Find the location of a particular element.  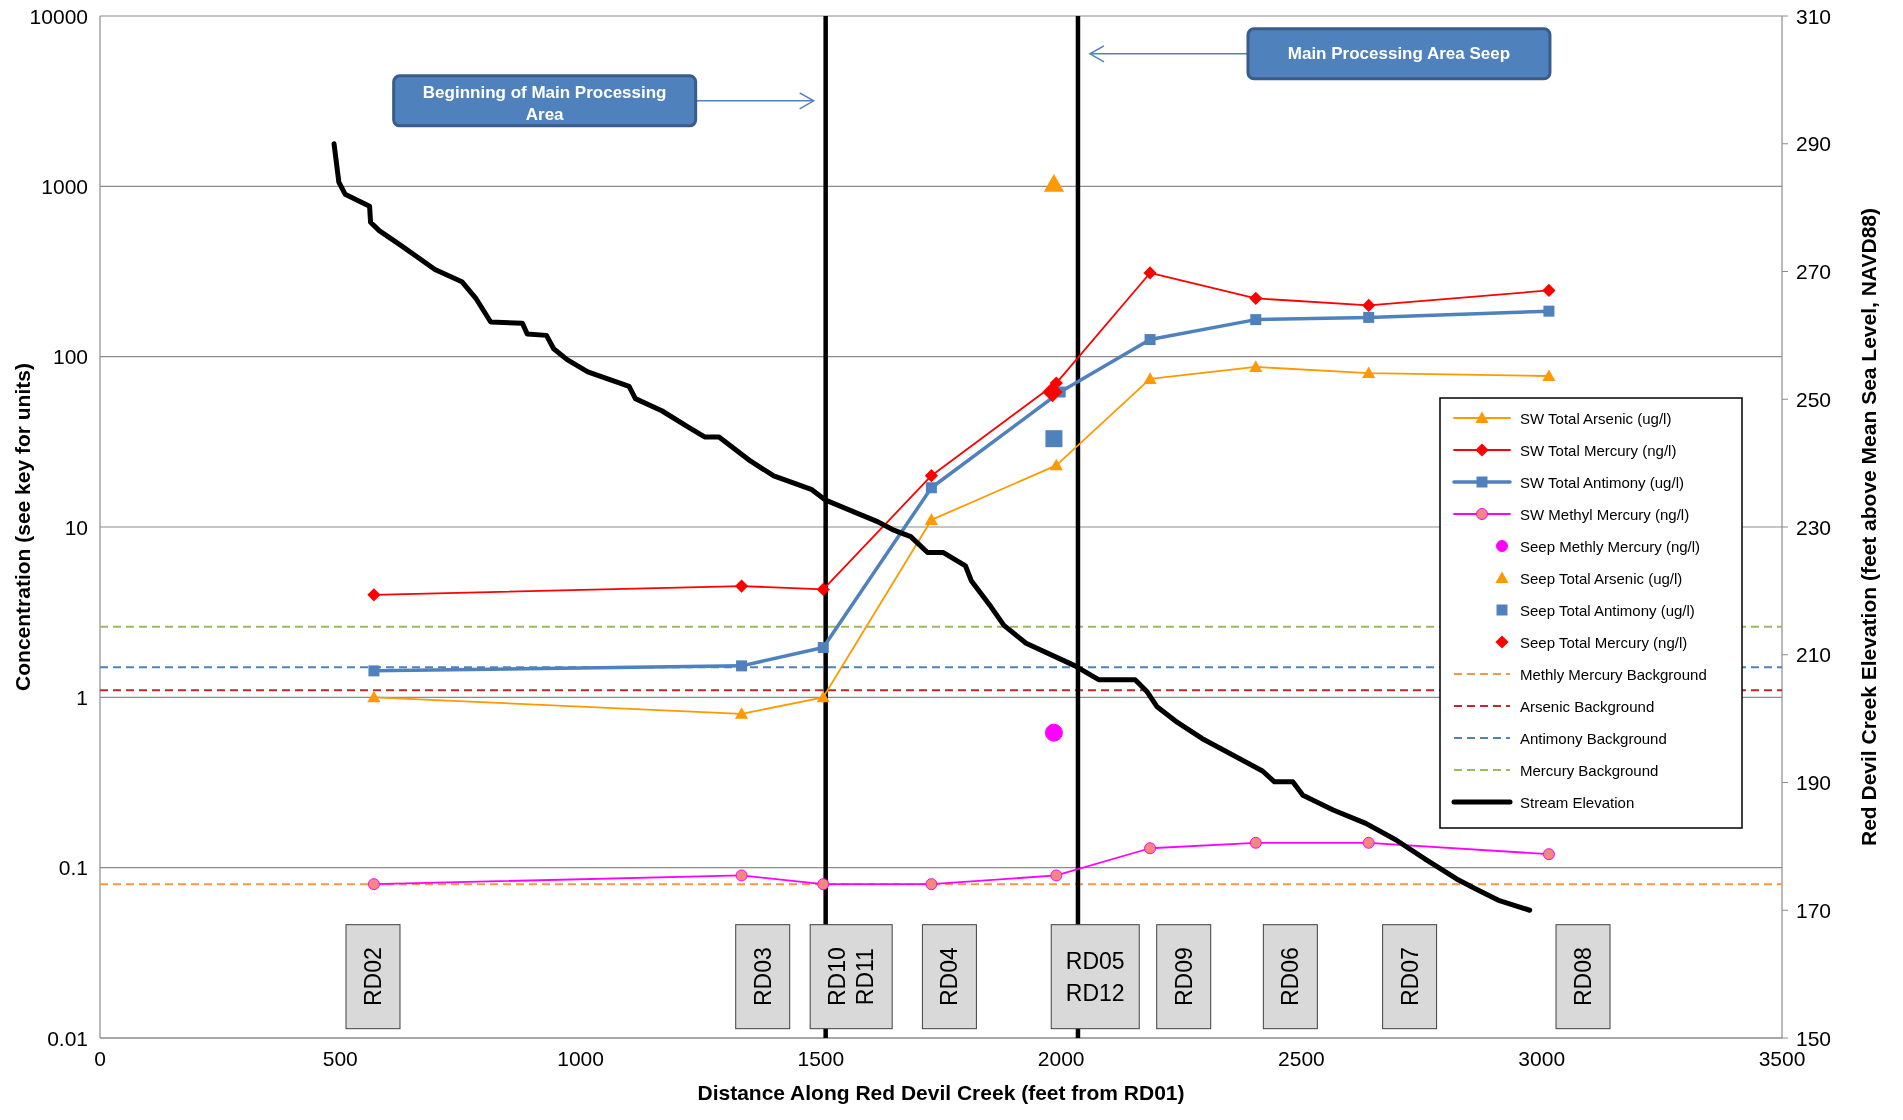

y2-tick-label: 250 is located at coordinates (1814, 399).